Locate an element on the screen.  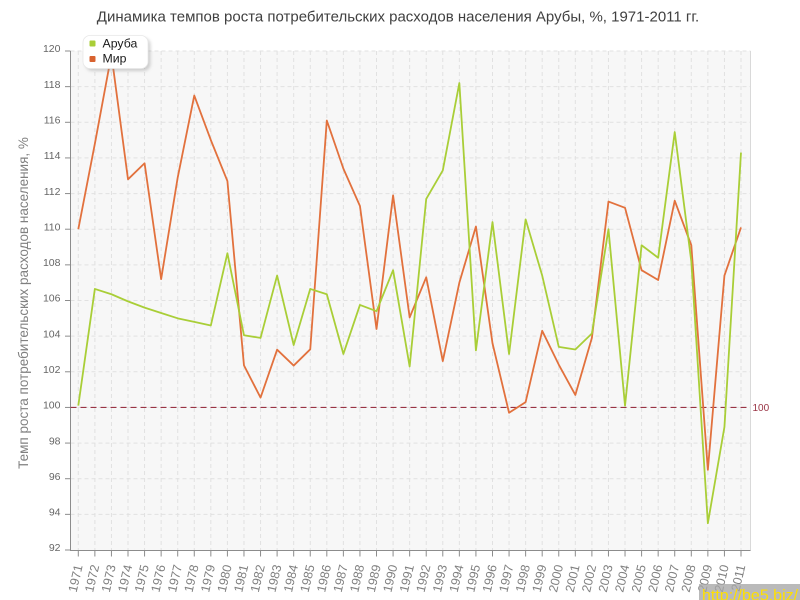
svg-text: 1991 is located at coordinates (407, 578).